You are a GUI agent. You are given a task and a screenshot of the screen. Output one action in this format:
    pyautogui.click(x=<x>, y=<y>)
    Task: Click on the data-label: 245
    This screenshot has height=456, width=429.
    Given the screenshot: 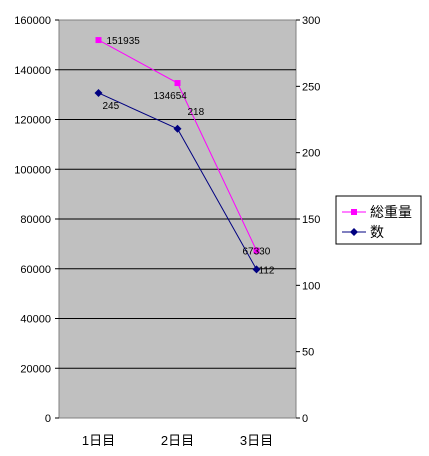 What is the action you would take?
    pyautogui.click(x=111, y=106)
    